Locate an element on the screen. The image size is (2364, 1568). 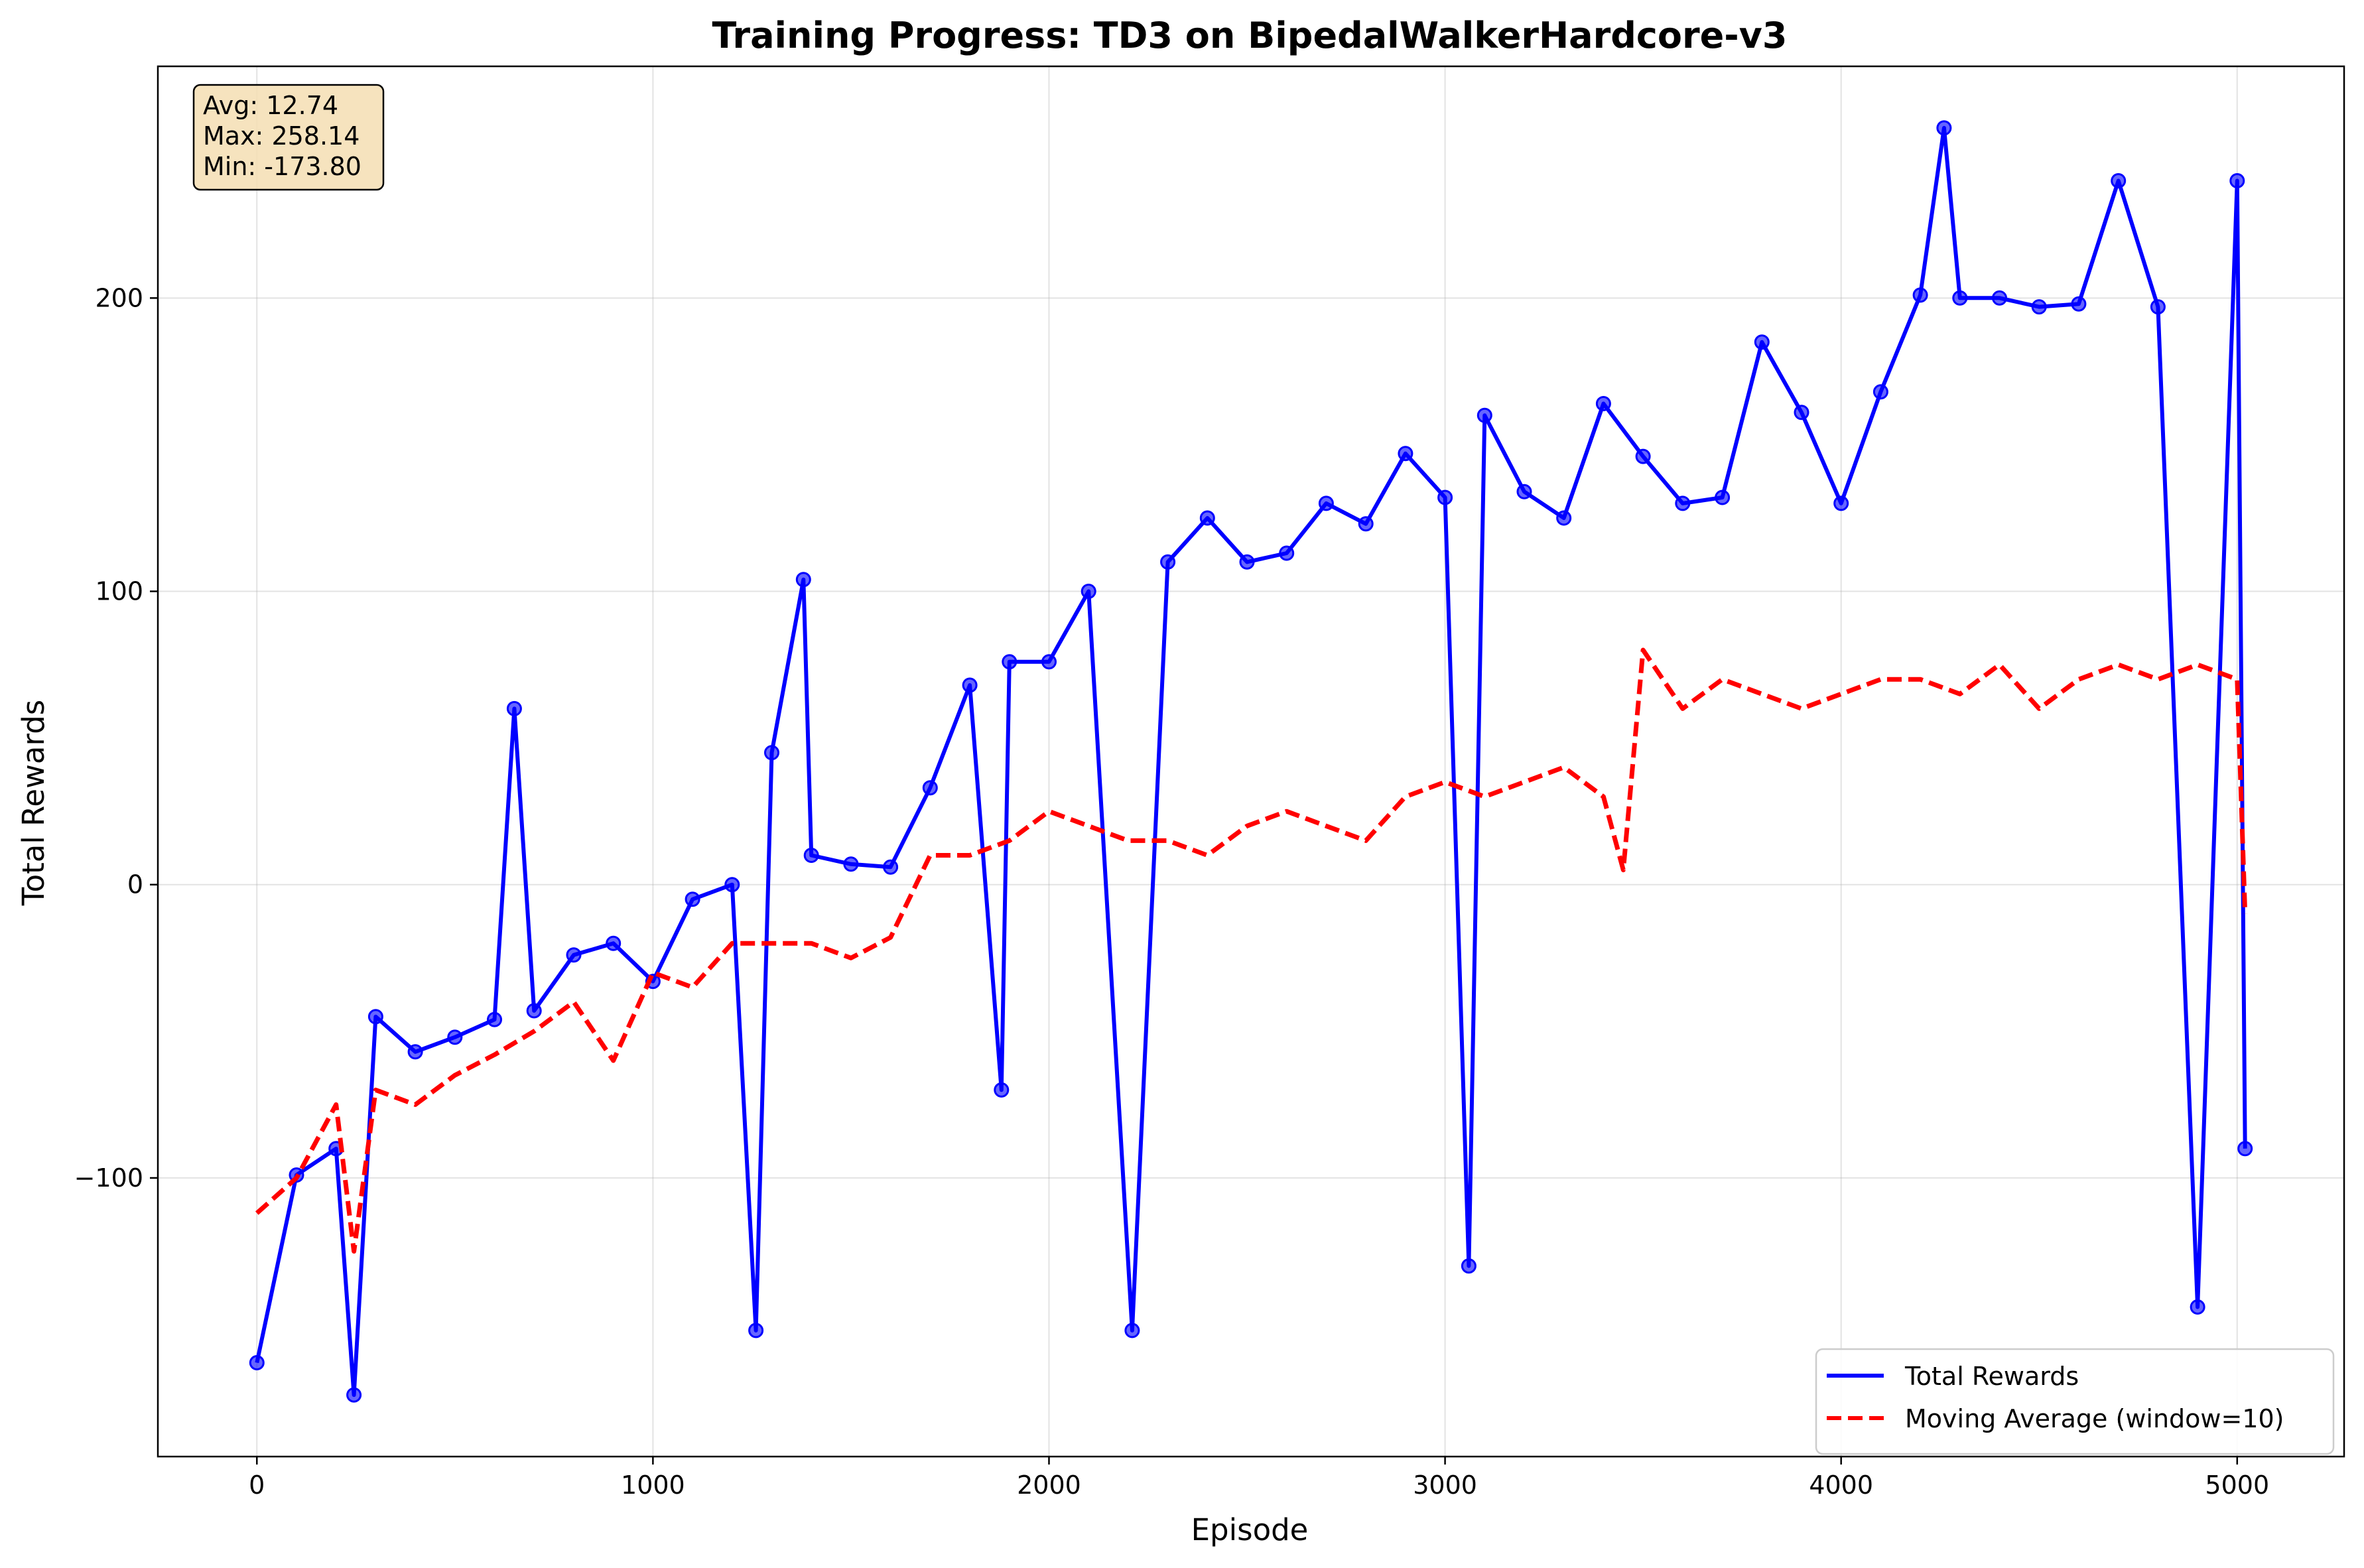
y-axis-label: Total Rewards is located at coordinates (33, 803).